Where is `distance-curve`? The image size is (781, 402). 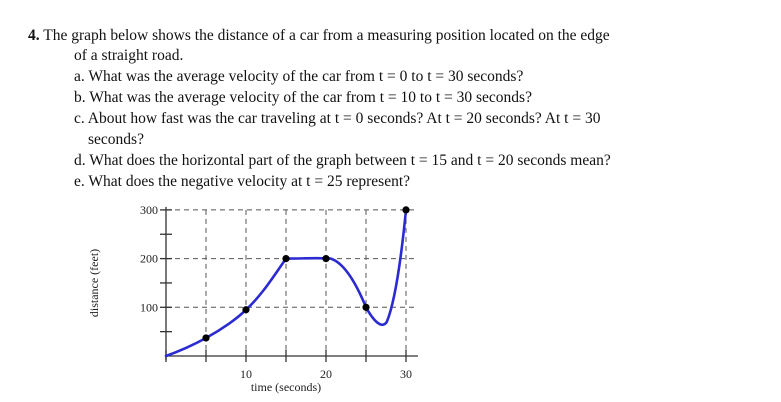
distance-curve is located at coordinates (286, 283).